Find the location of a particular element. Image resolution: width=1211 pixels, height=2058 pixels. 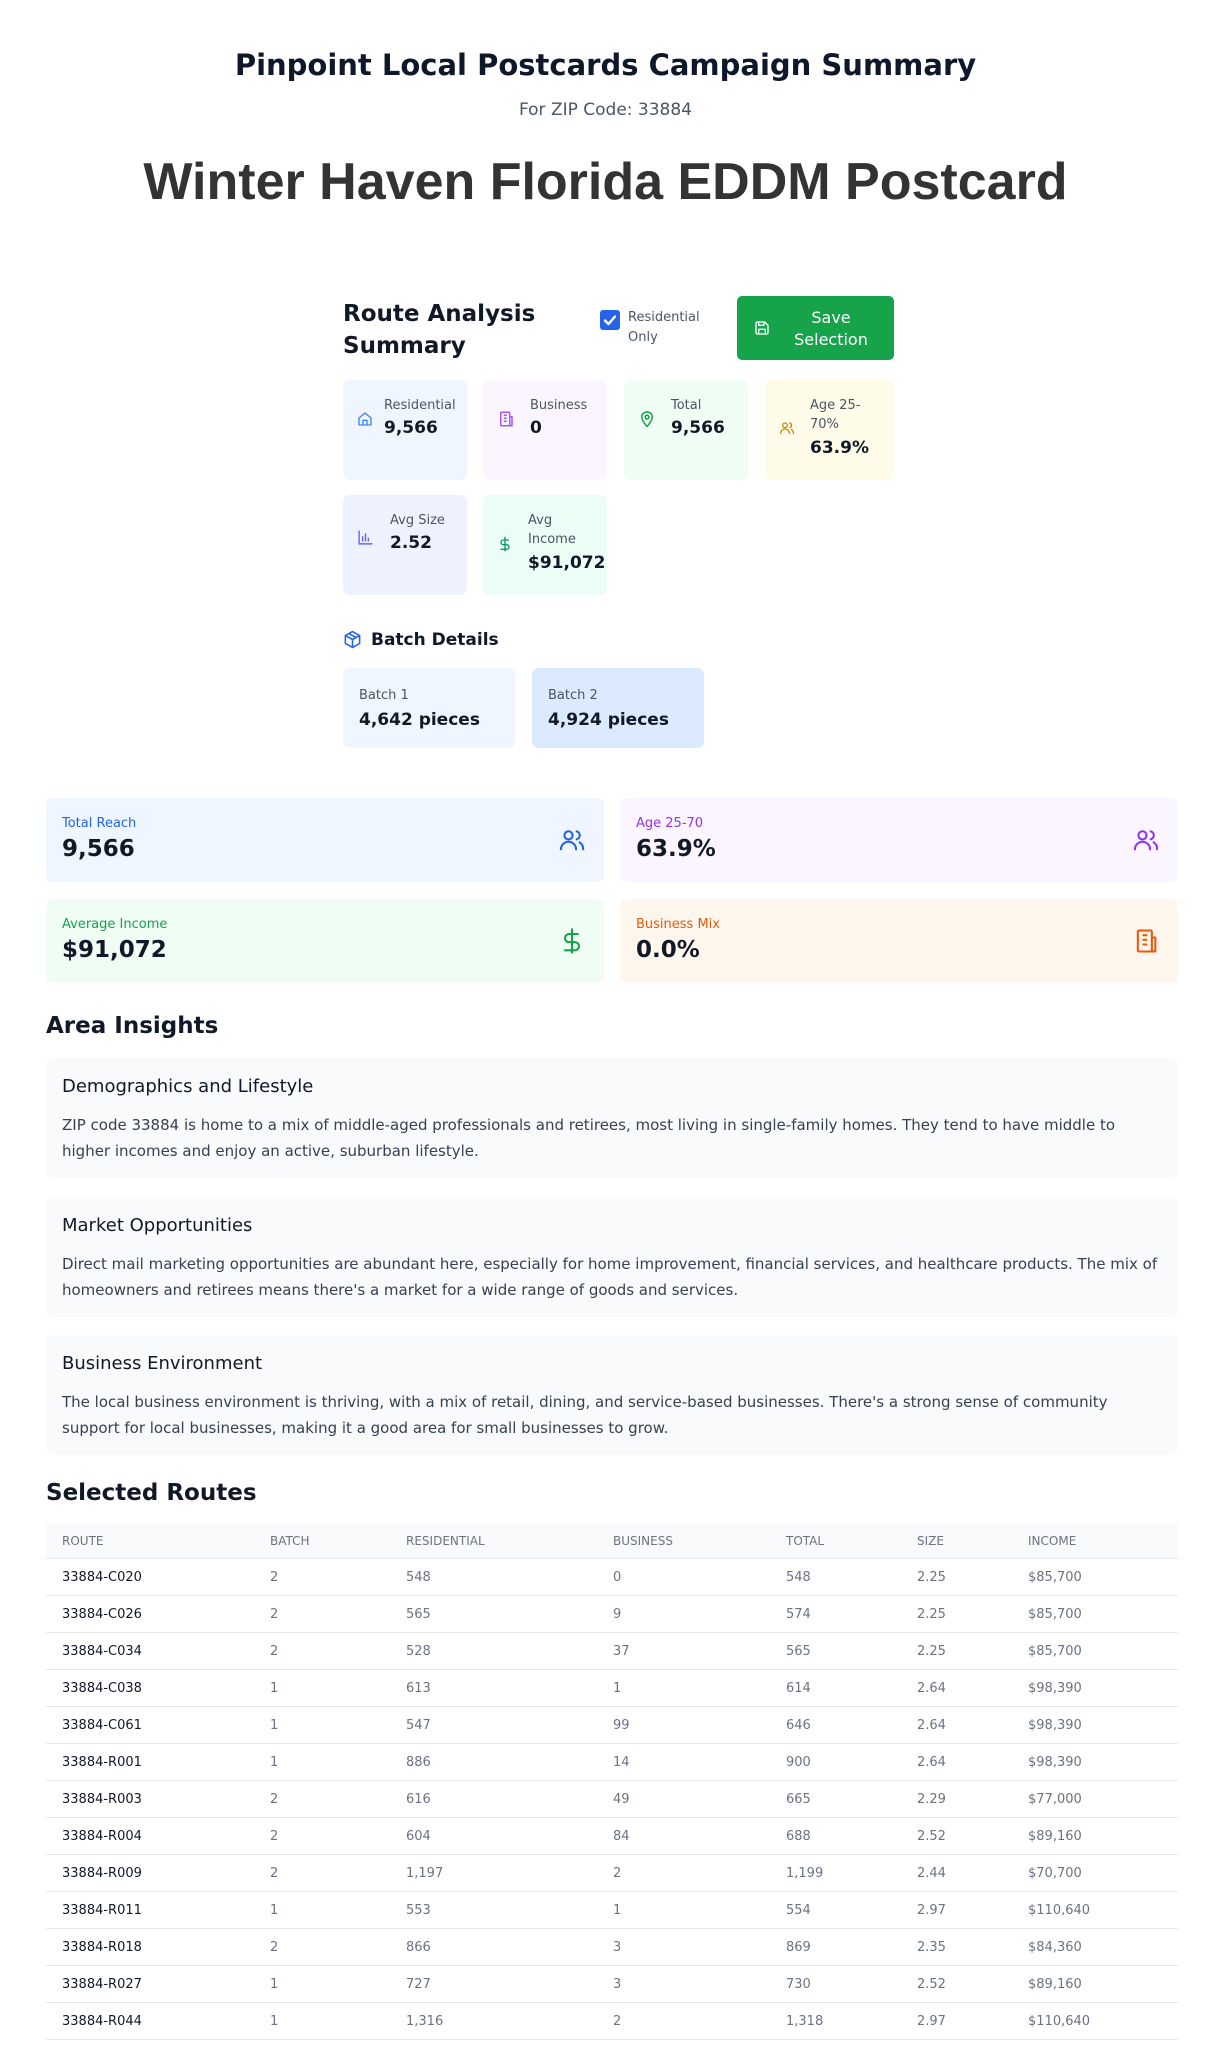

save-icon is located at coordinates (762, 328).